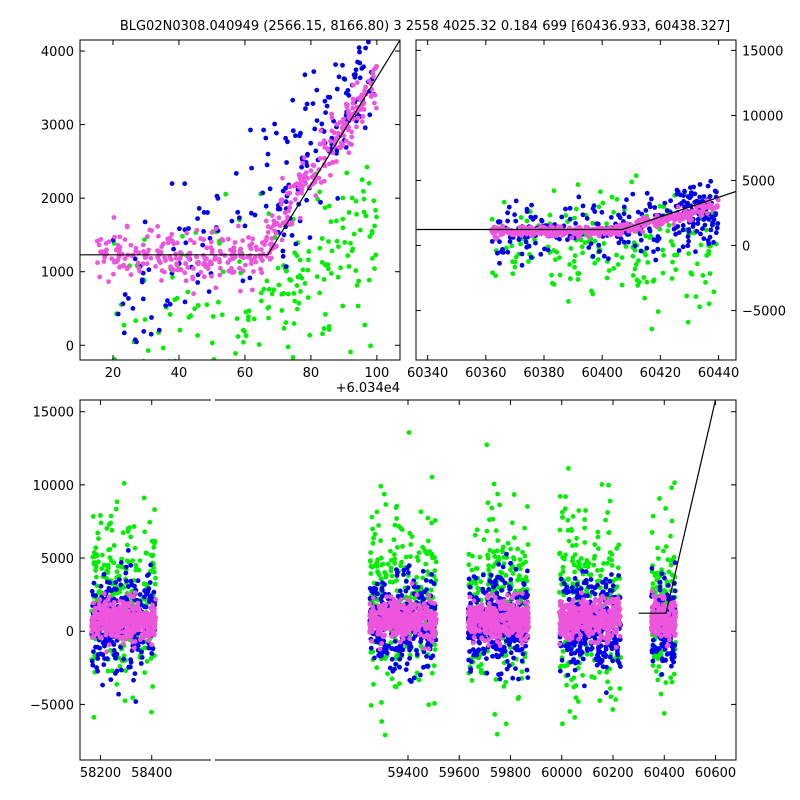 This screenshot has width=800, height=800. I want to click on x-tick-label: 60400, so click(602, 373).